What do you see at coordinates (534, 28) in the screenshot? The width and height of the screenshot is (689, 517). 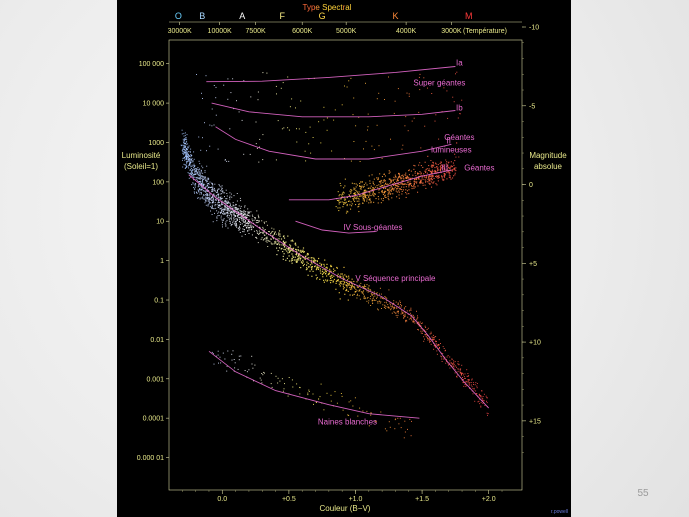 I see `right-tick-label: -10` at bounding box center [534, 28].